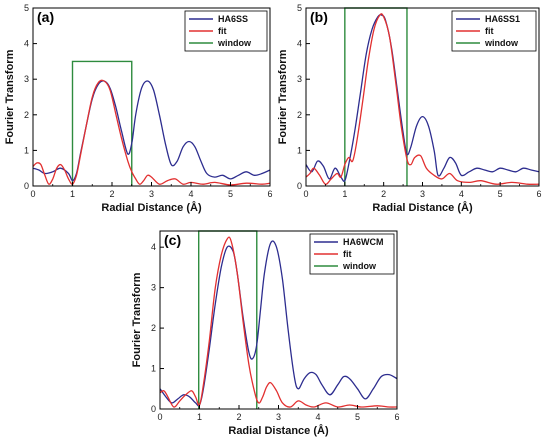 This screenshot has height=440, width=550. I want to click on panel-label: (a), so click(45, 17).